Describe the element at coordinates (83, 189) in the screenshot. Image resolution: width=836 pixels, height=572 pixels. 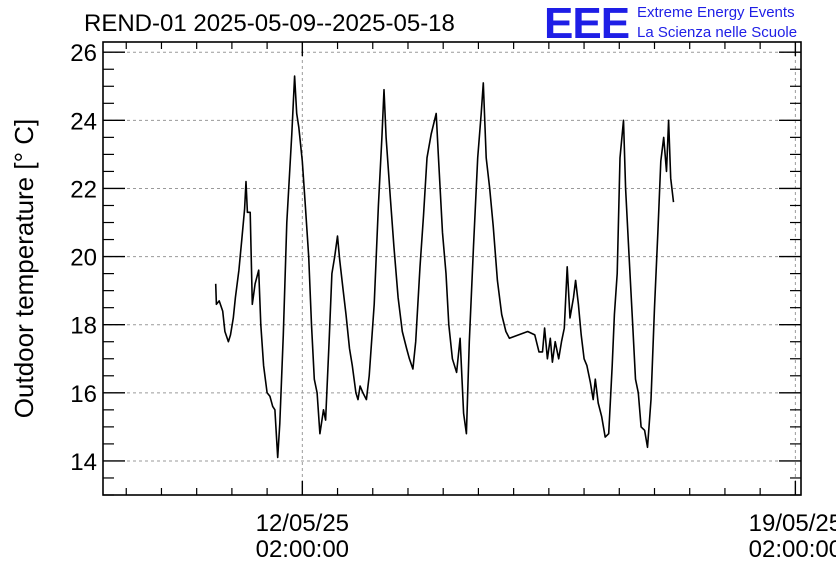
I see `y-tick-label: 22` at that location.